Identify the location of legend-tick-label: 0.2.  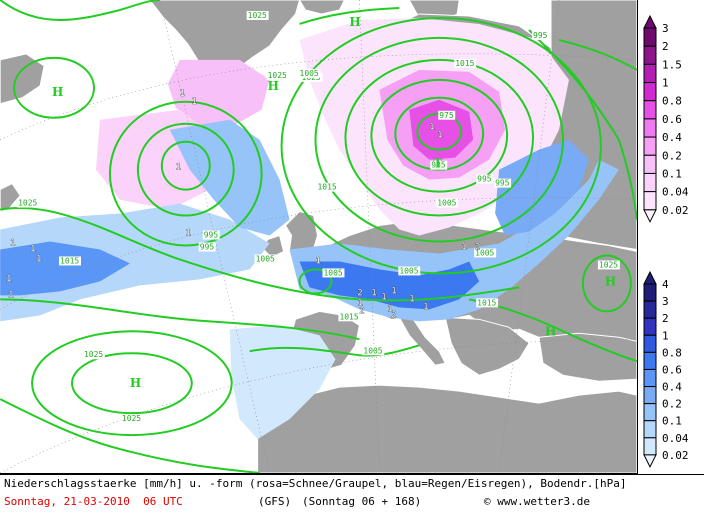
(672, 404).